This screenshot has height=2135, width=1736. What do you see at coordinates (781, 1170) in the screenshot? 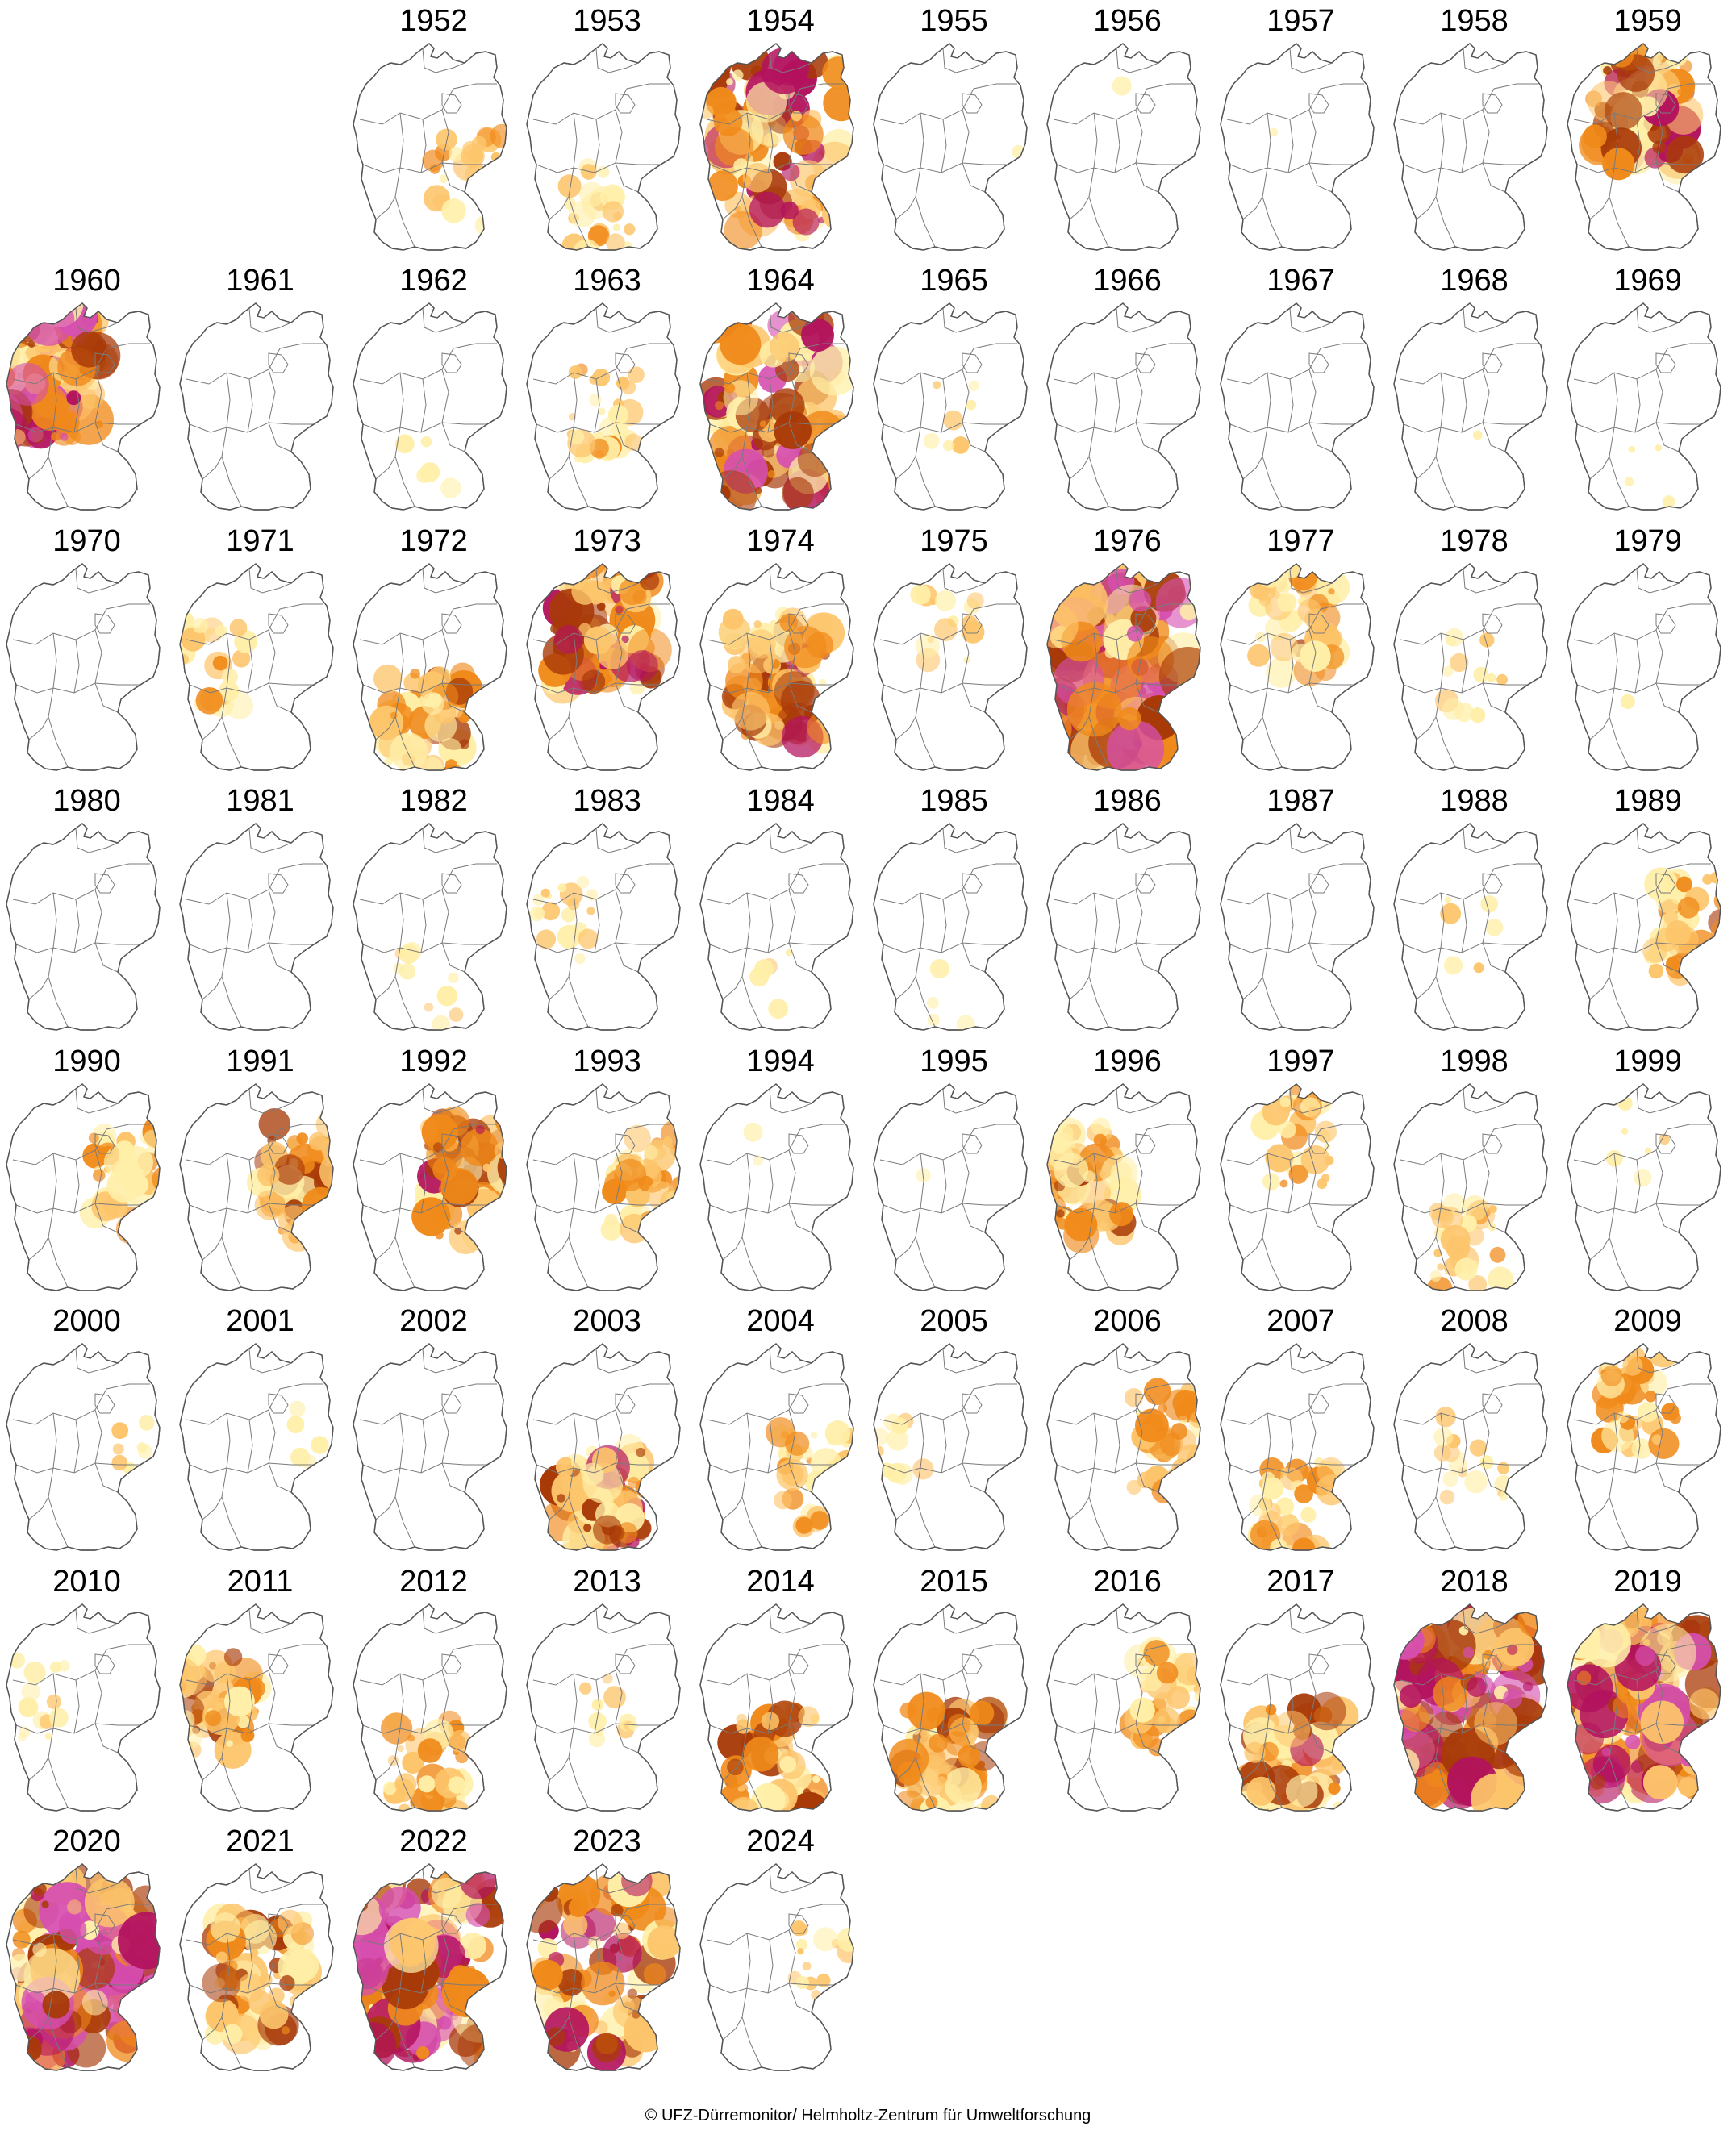
I see `year-map-1994: 1994` at bounding box center [781, 1170].